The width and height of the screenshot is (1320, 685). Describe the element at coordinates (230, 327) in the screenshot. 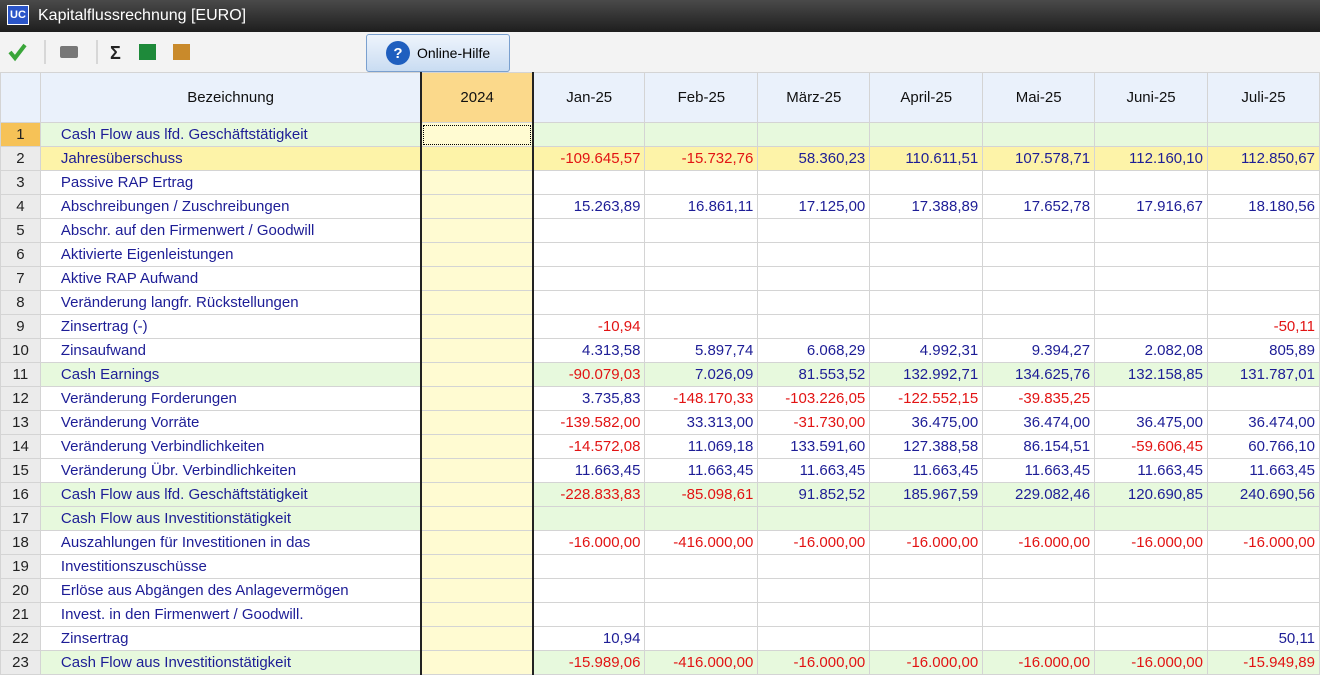

I see `row-label: Zinsertrag (-)` at that location.